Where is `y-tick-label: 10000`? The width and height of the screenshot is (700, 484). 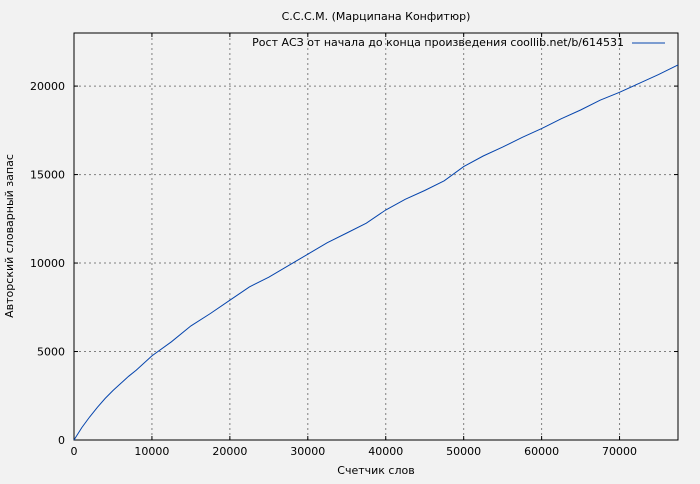
y-tick-label: 10000 is located at coordinates (47, 263).